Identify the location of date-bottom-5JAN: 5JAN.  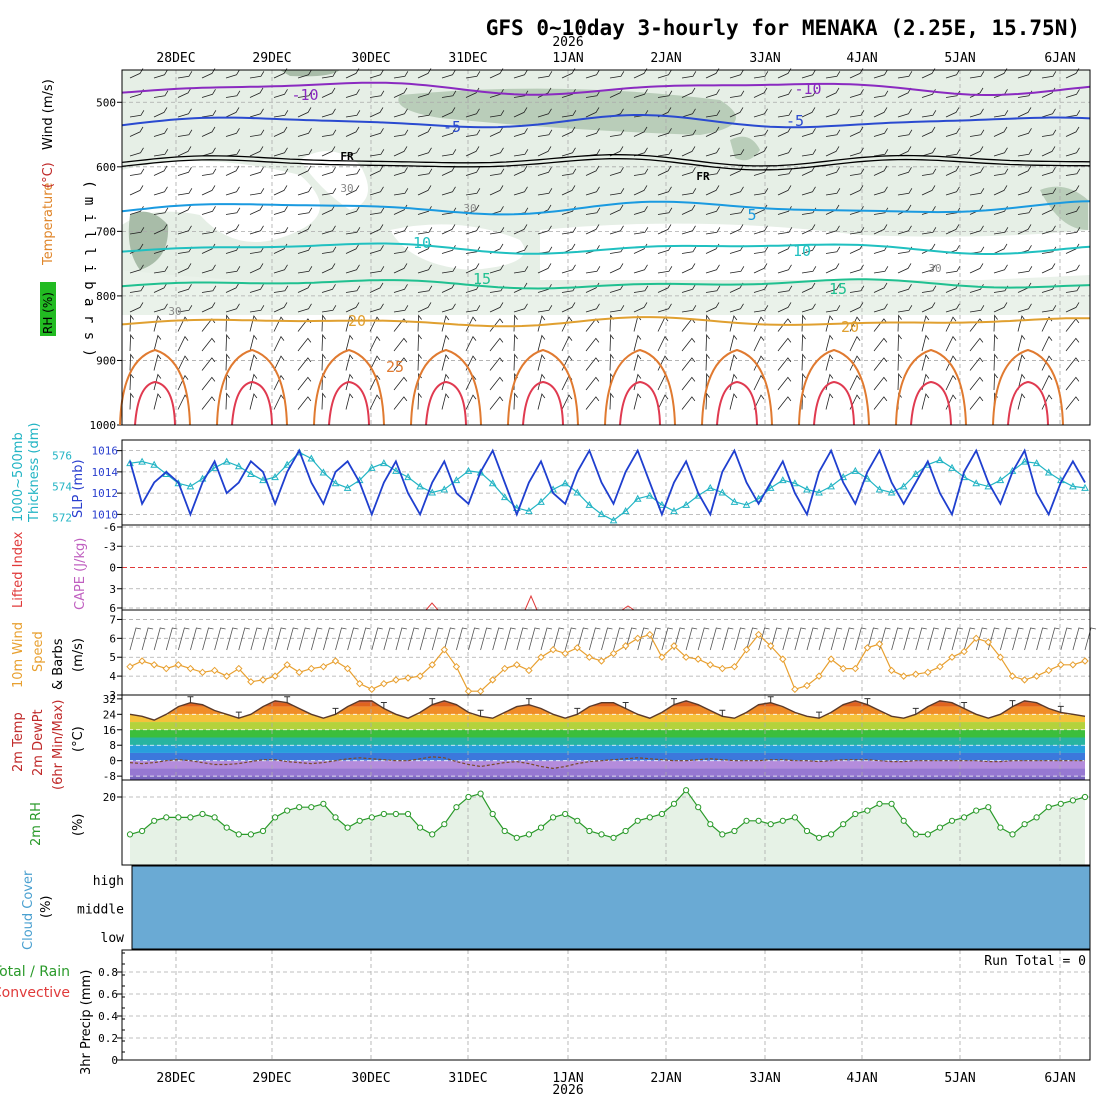
(959, 1078).